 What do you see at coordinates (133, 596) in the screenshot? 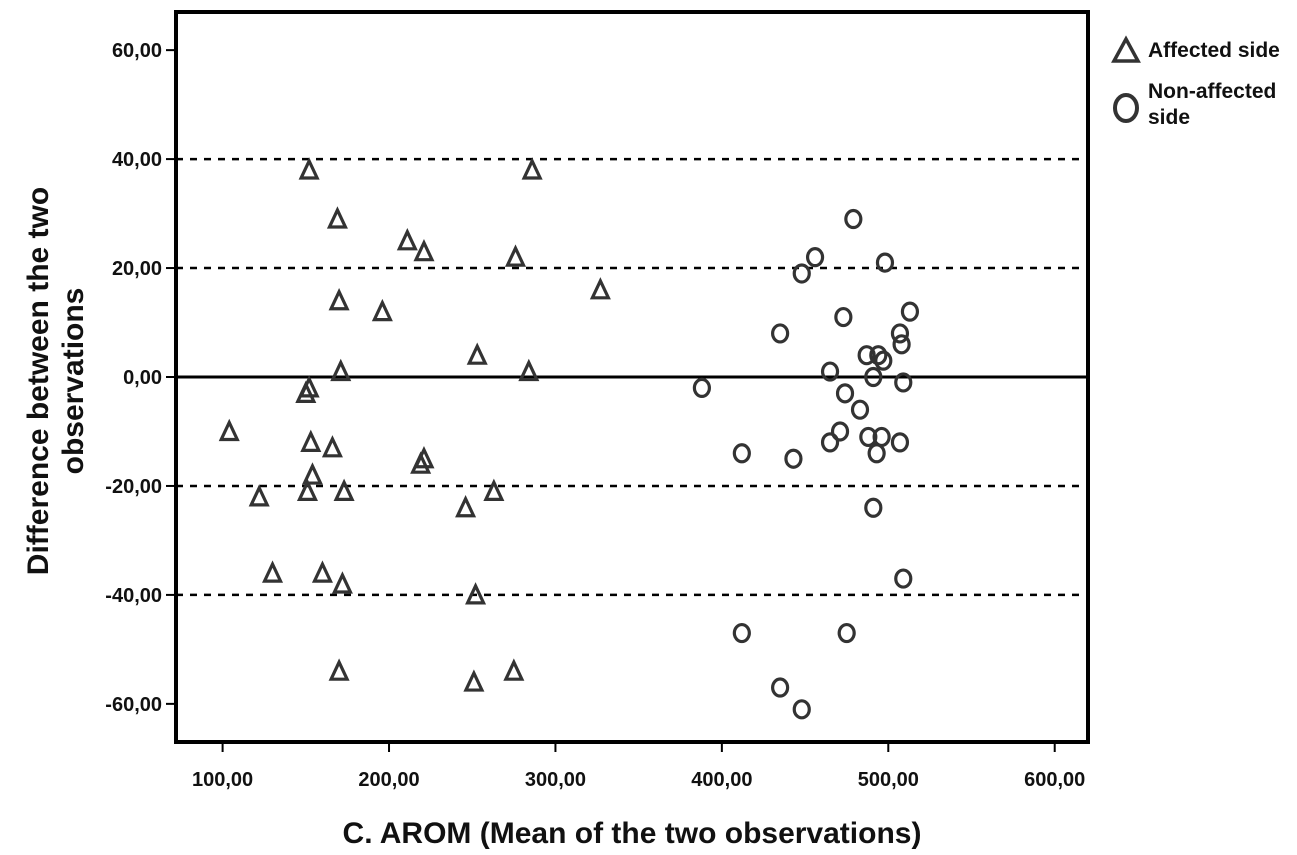
I see `y-tick-label: -40,00` at bounding box center [133, 596].